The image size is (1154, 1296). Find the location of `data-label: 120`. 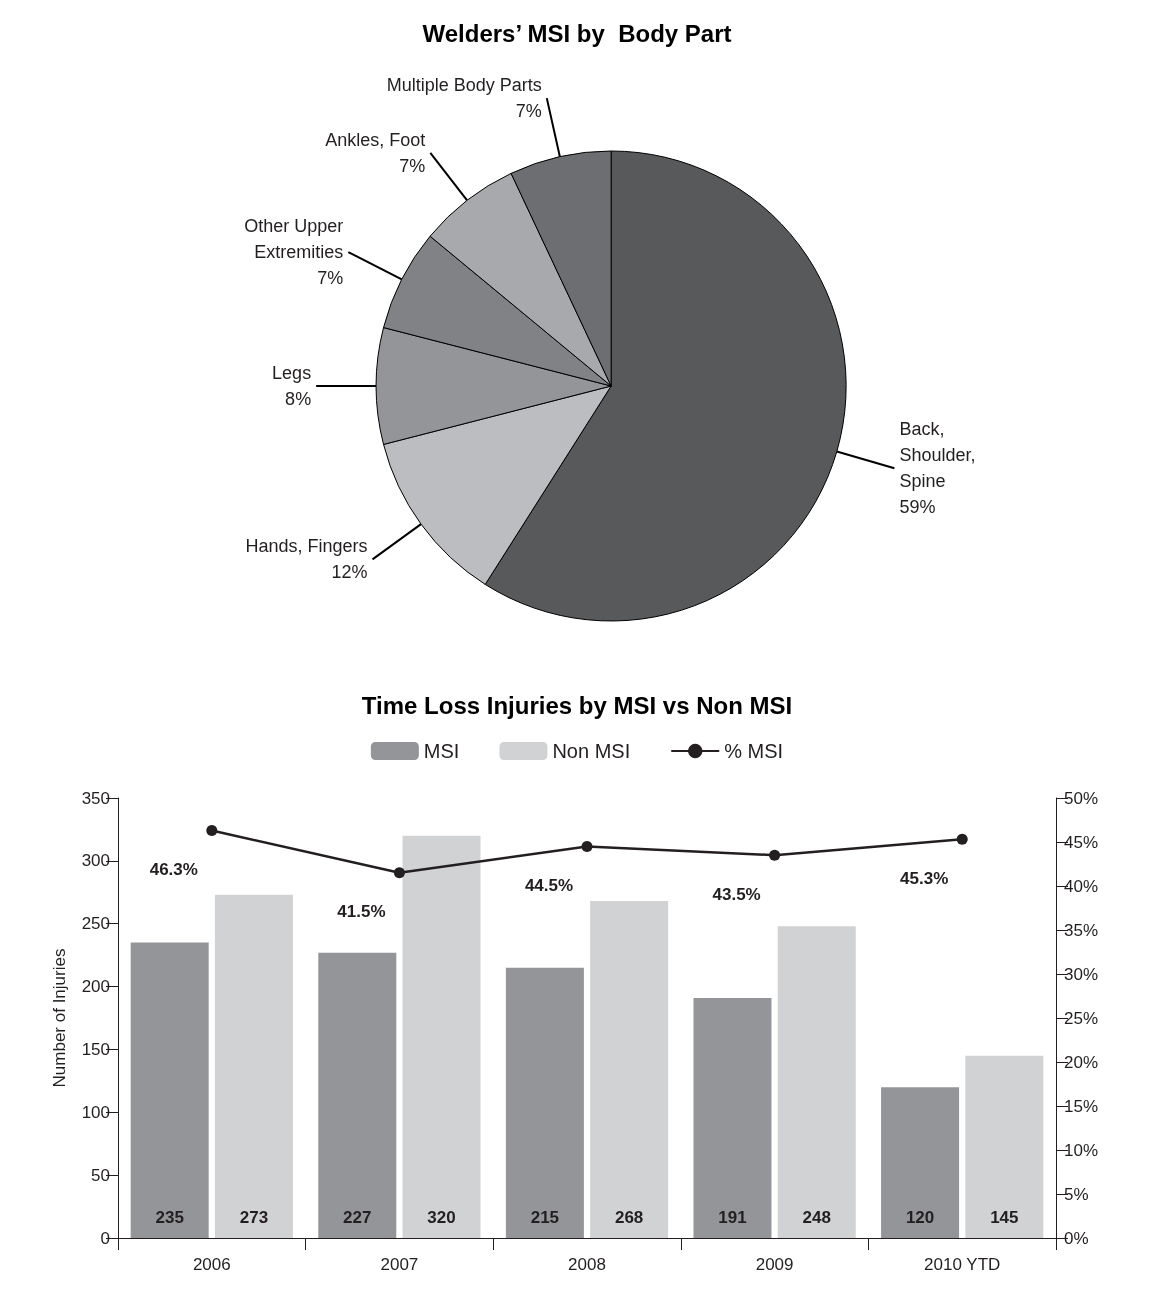

data-label: 120 is located at coordinates (920, 1217).